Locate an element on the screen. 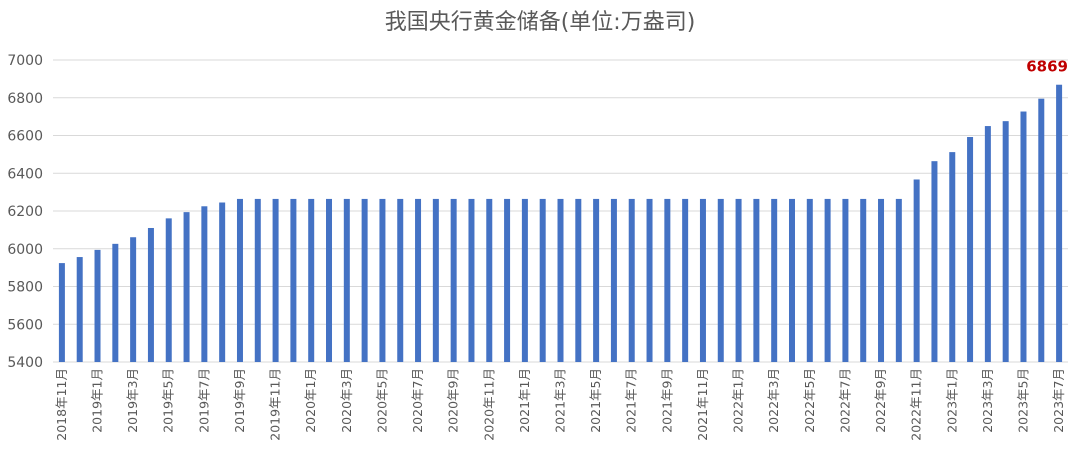  data-labels: 6869 is located at coordinates (1047, 67).